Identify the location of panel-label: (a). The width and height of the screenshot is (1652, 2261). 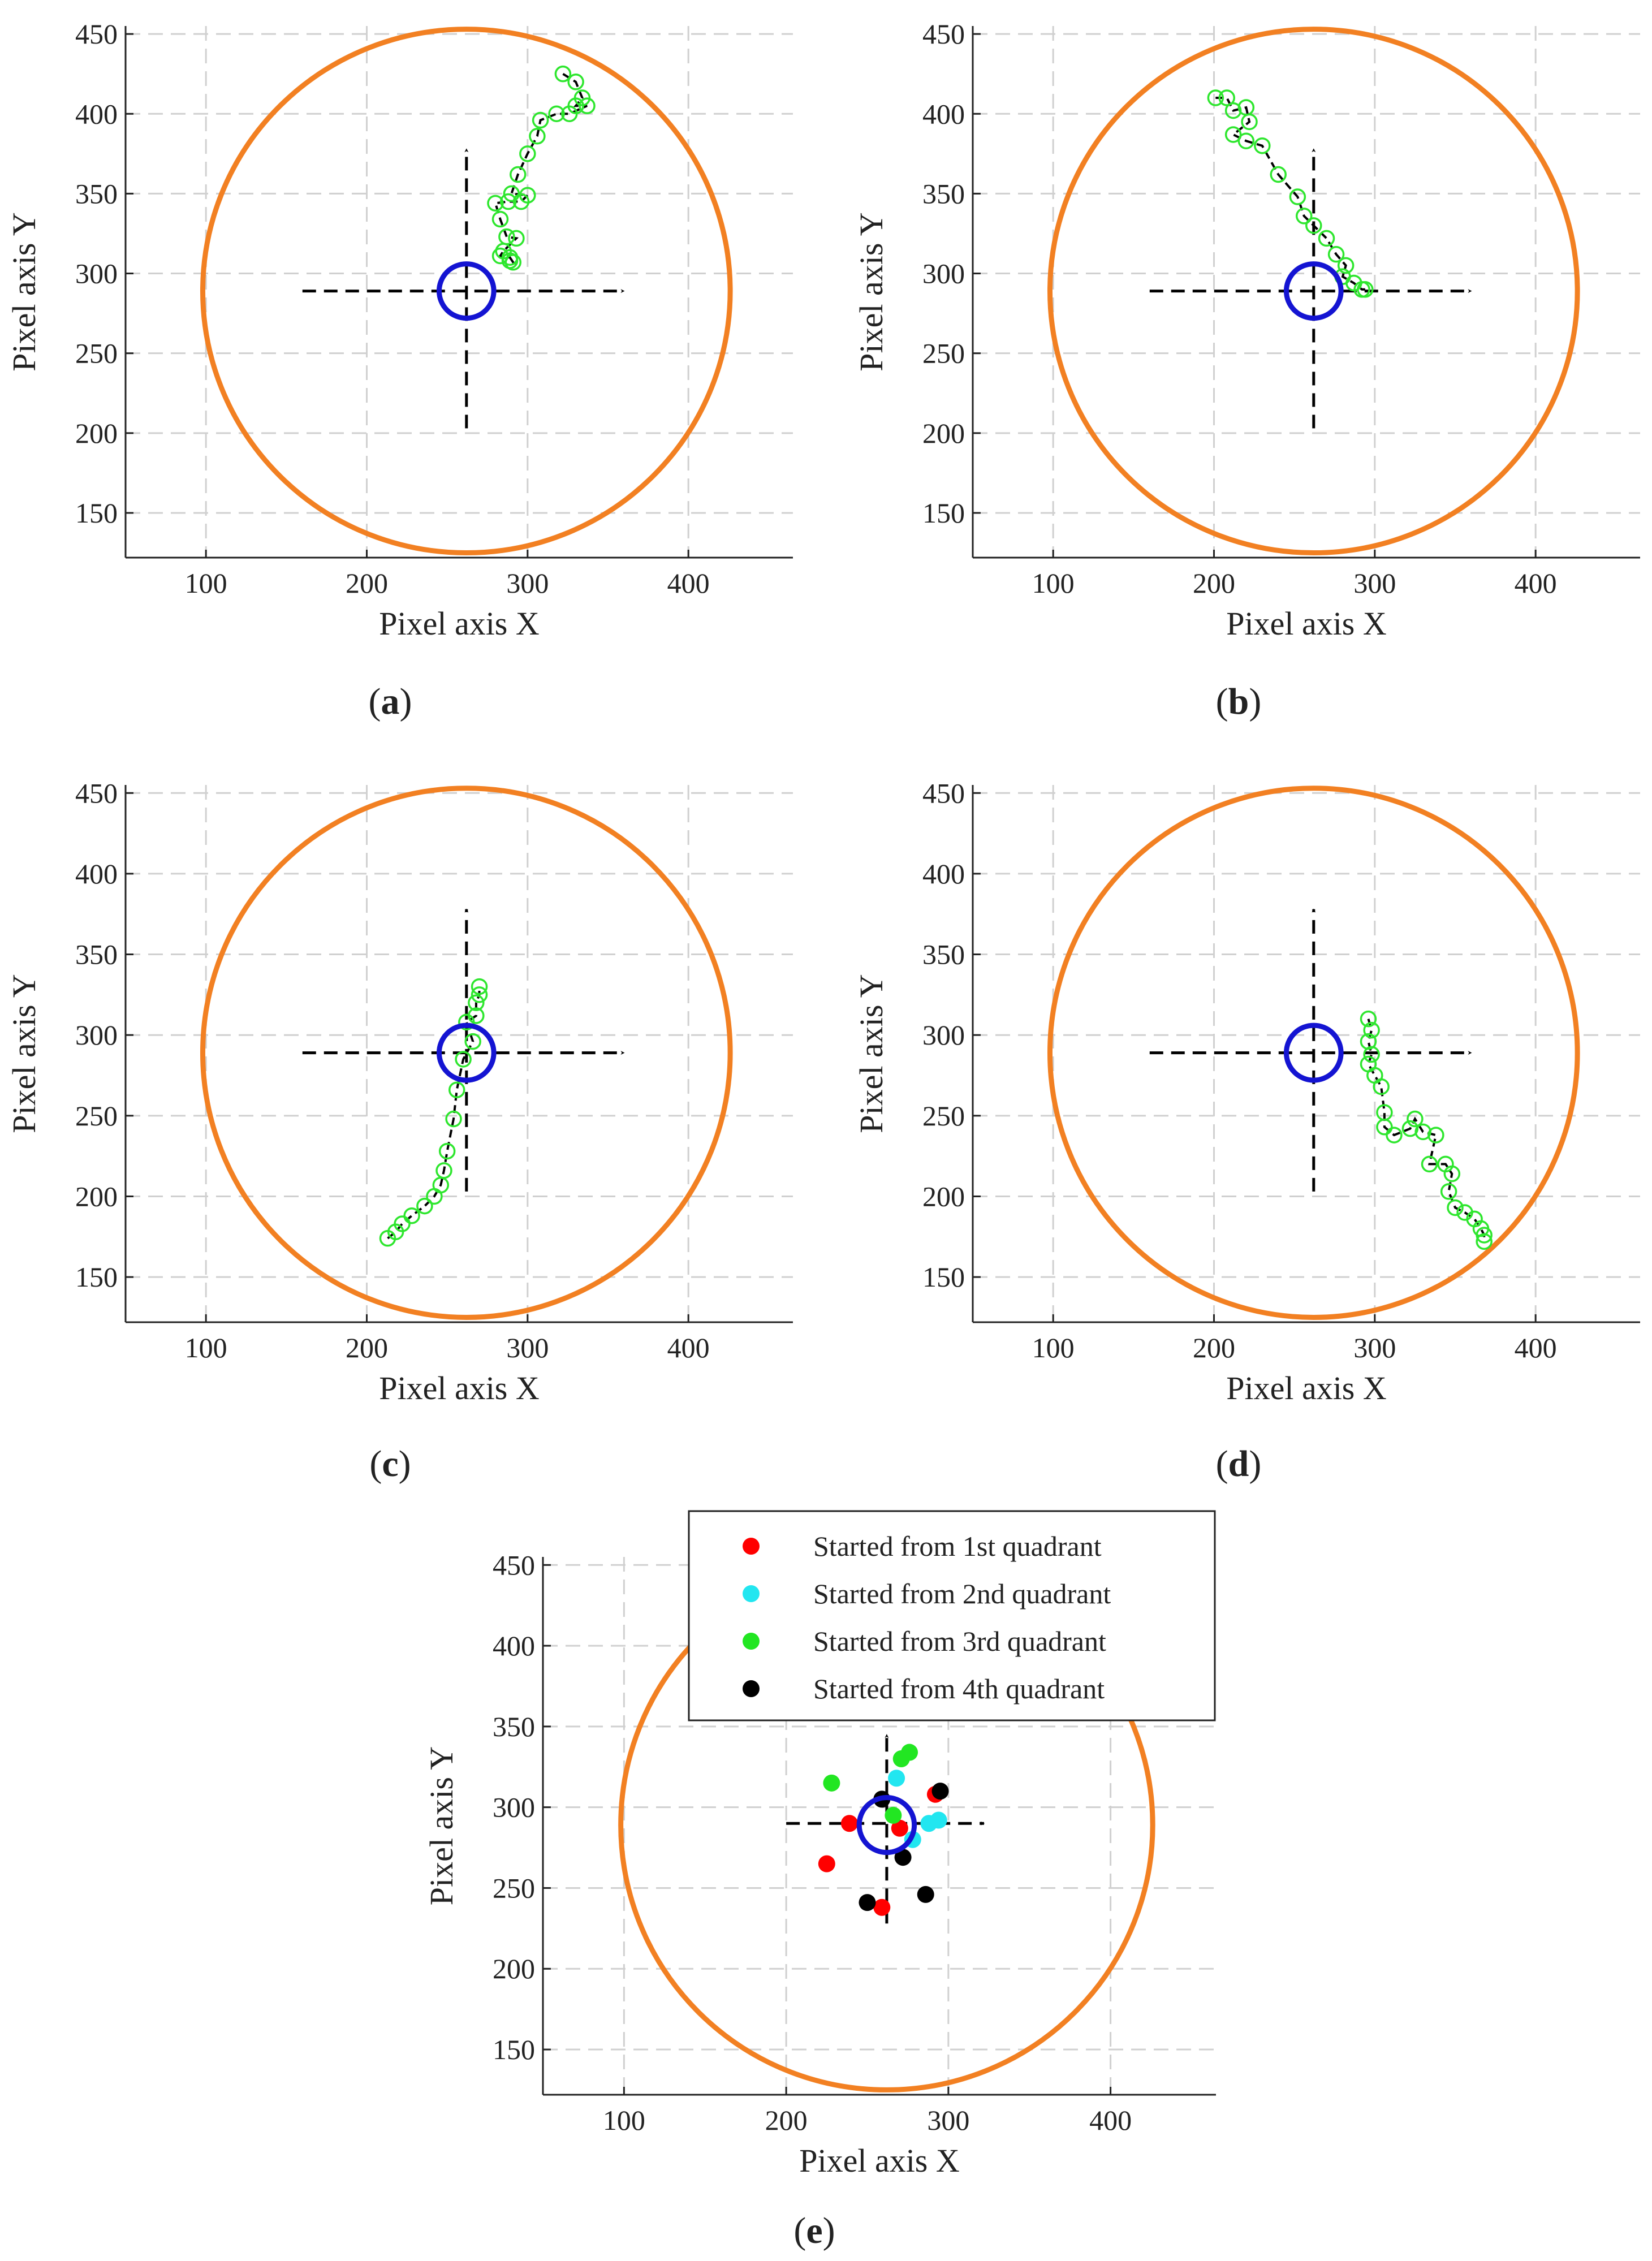
(391, 701).